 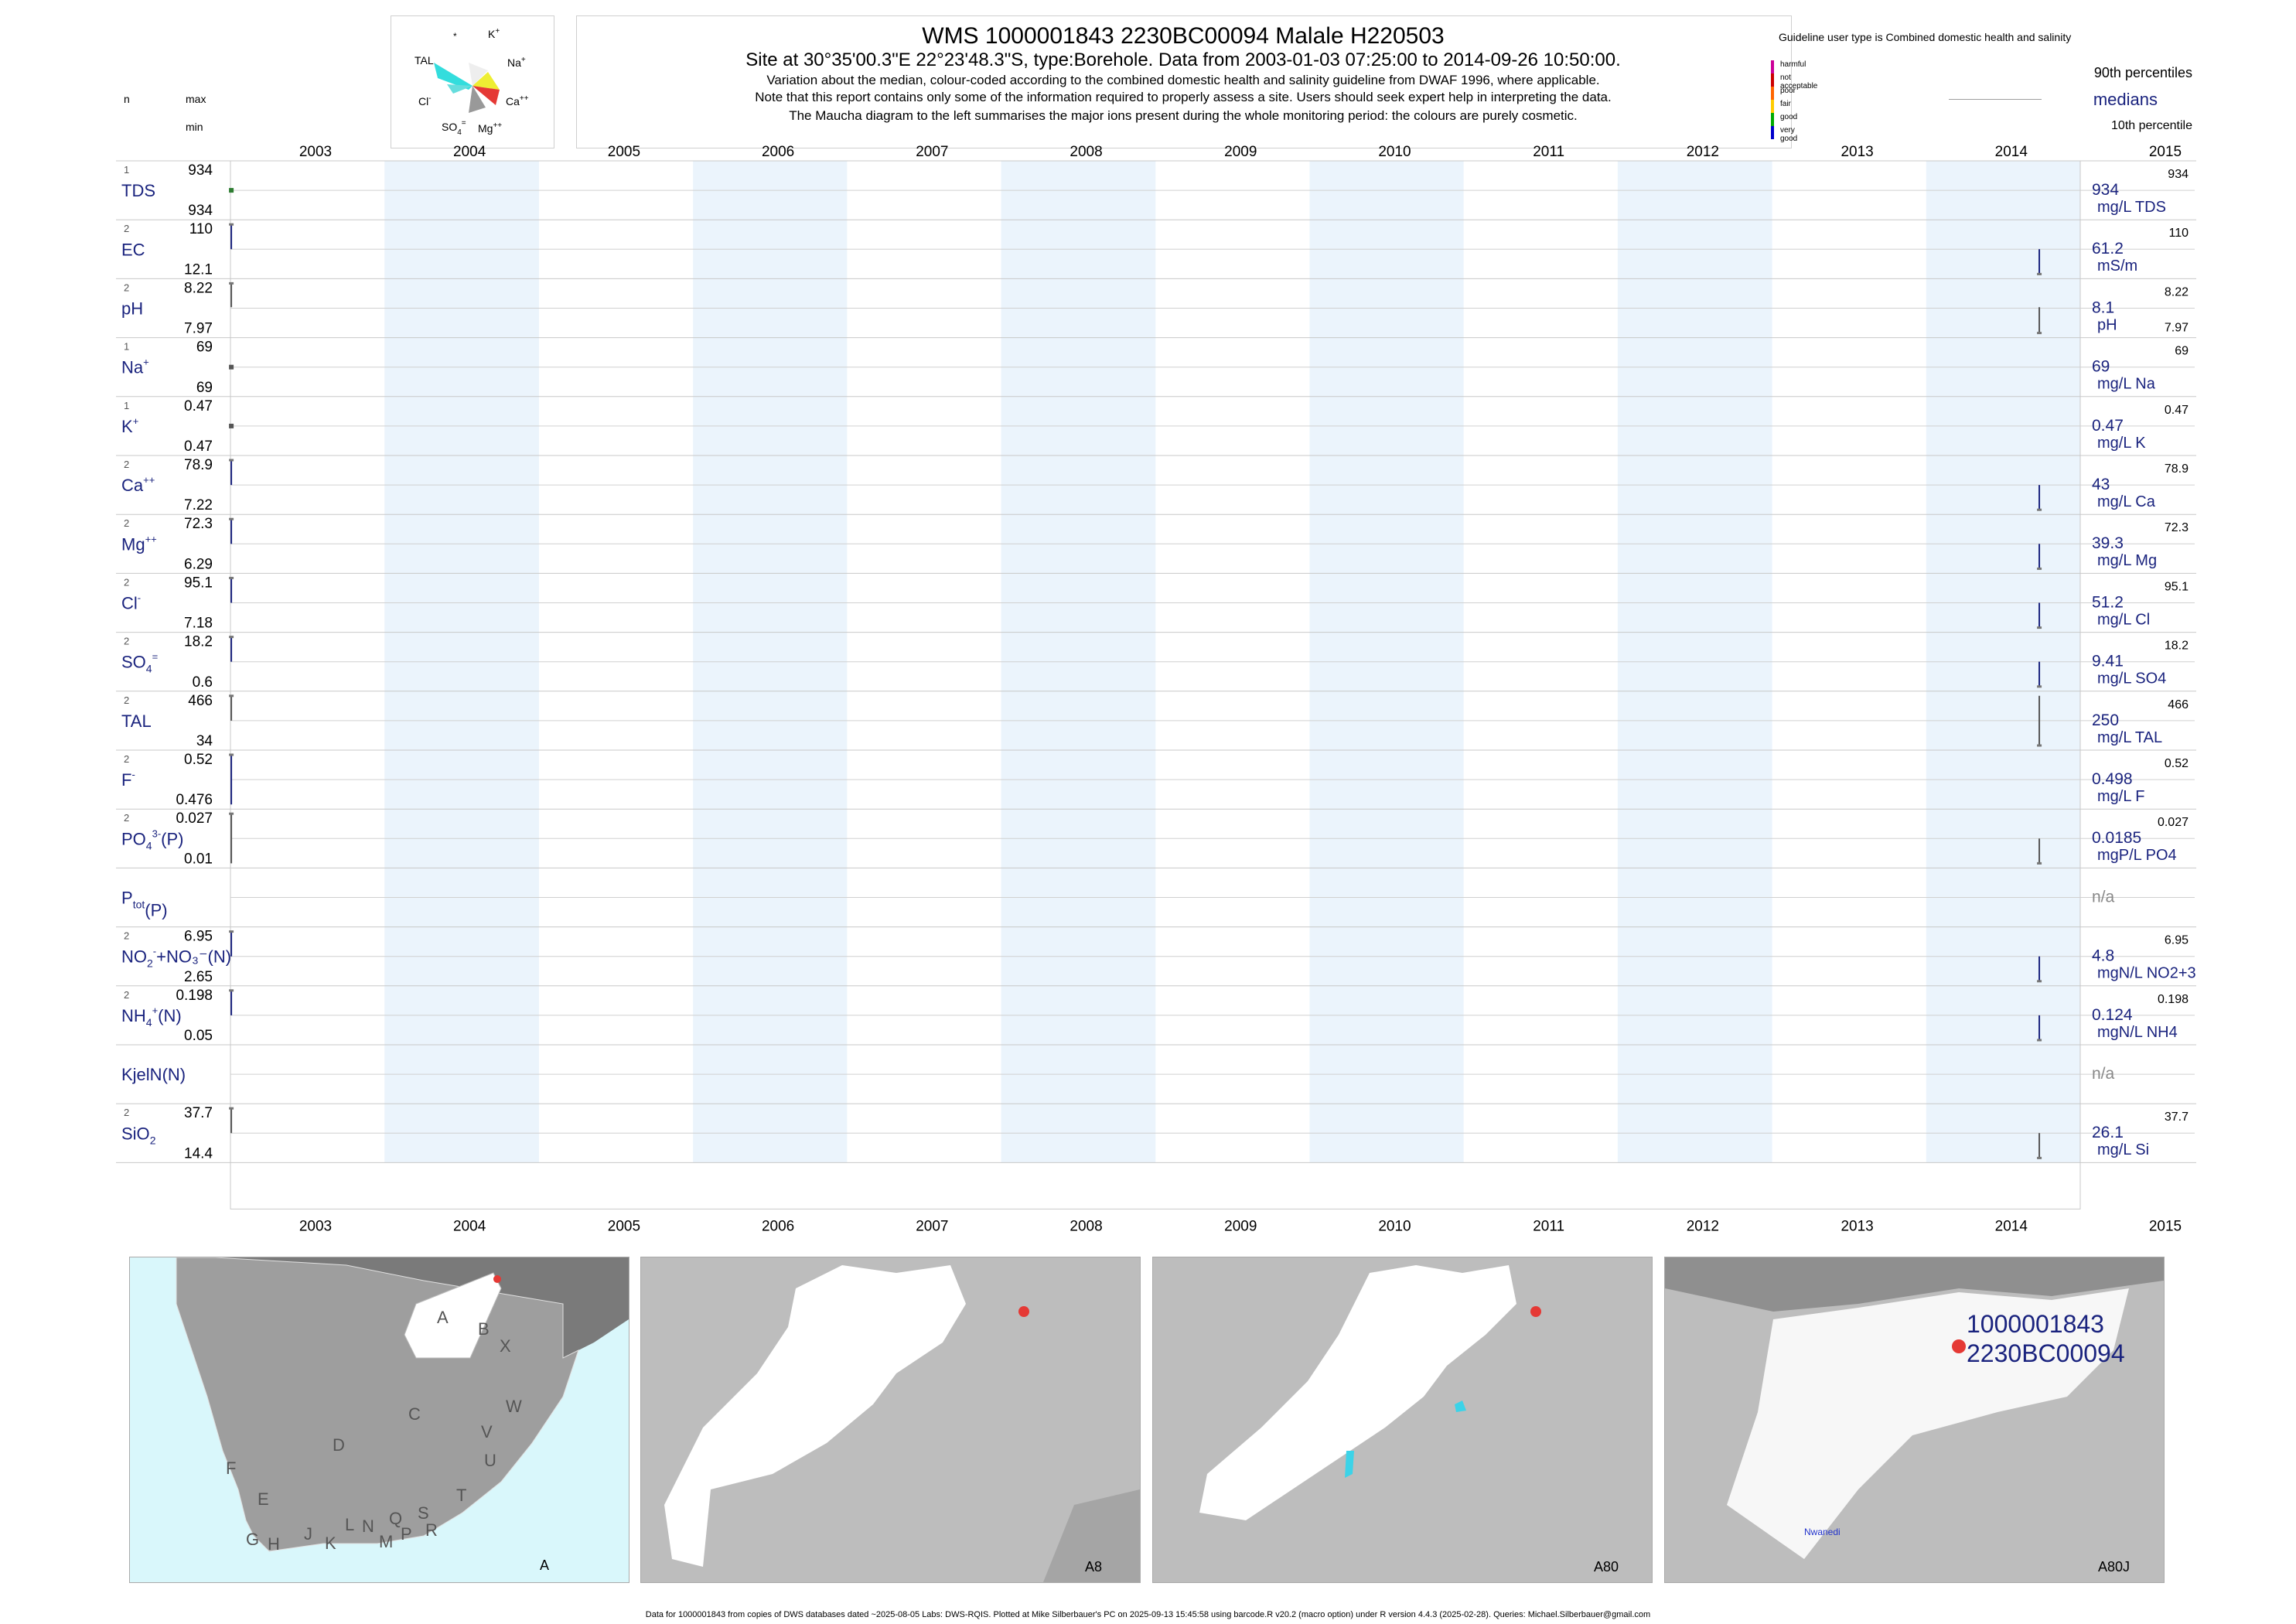 What do you see at coordinates (2103, 307) in the screenshot?
I see `row-2-median: 8.1` at bounding box center [2103, 307].